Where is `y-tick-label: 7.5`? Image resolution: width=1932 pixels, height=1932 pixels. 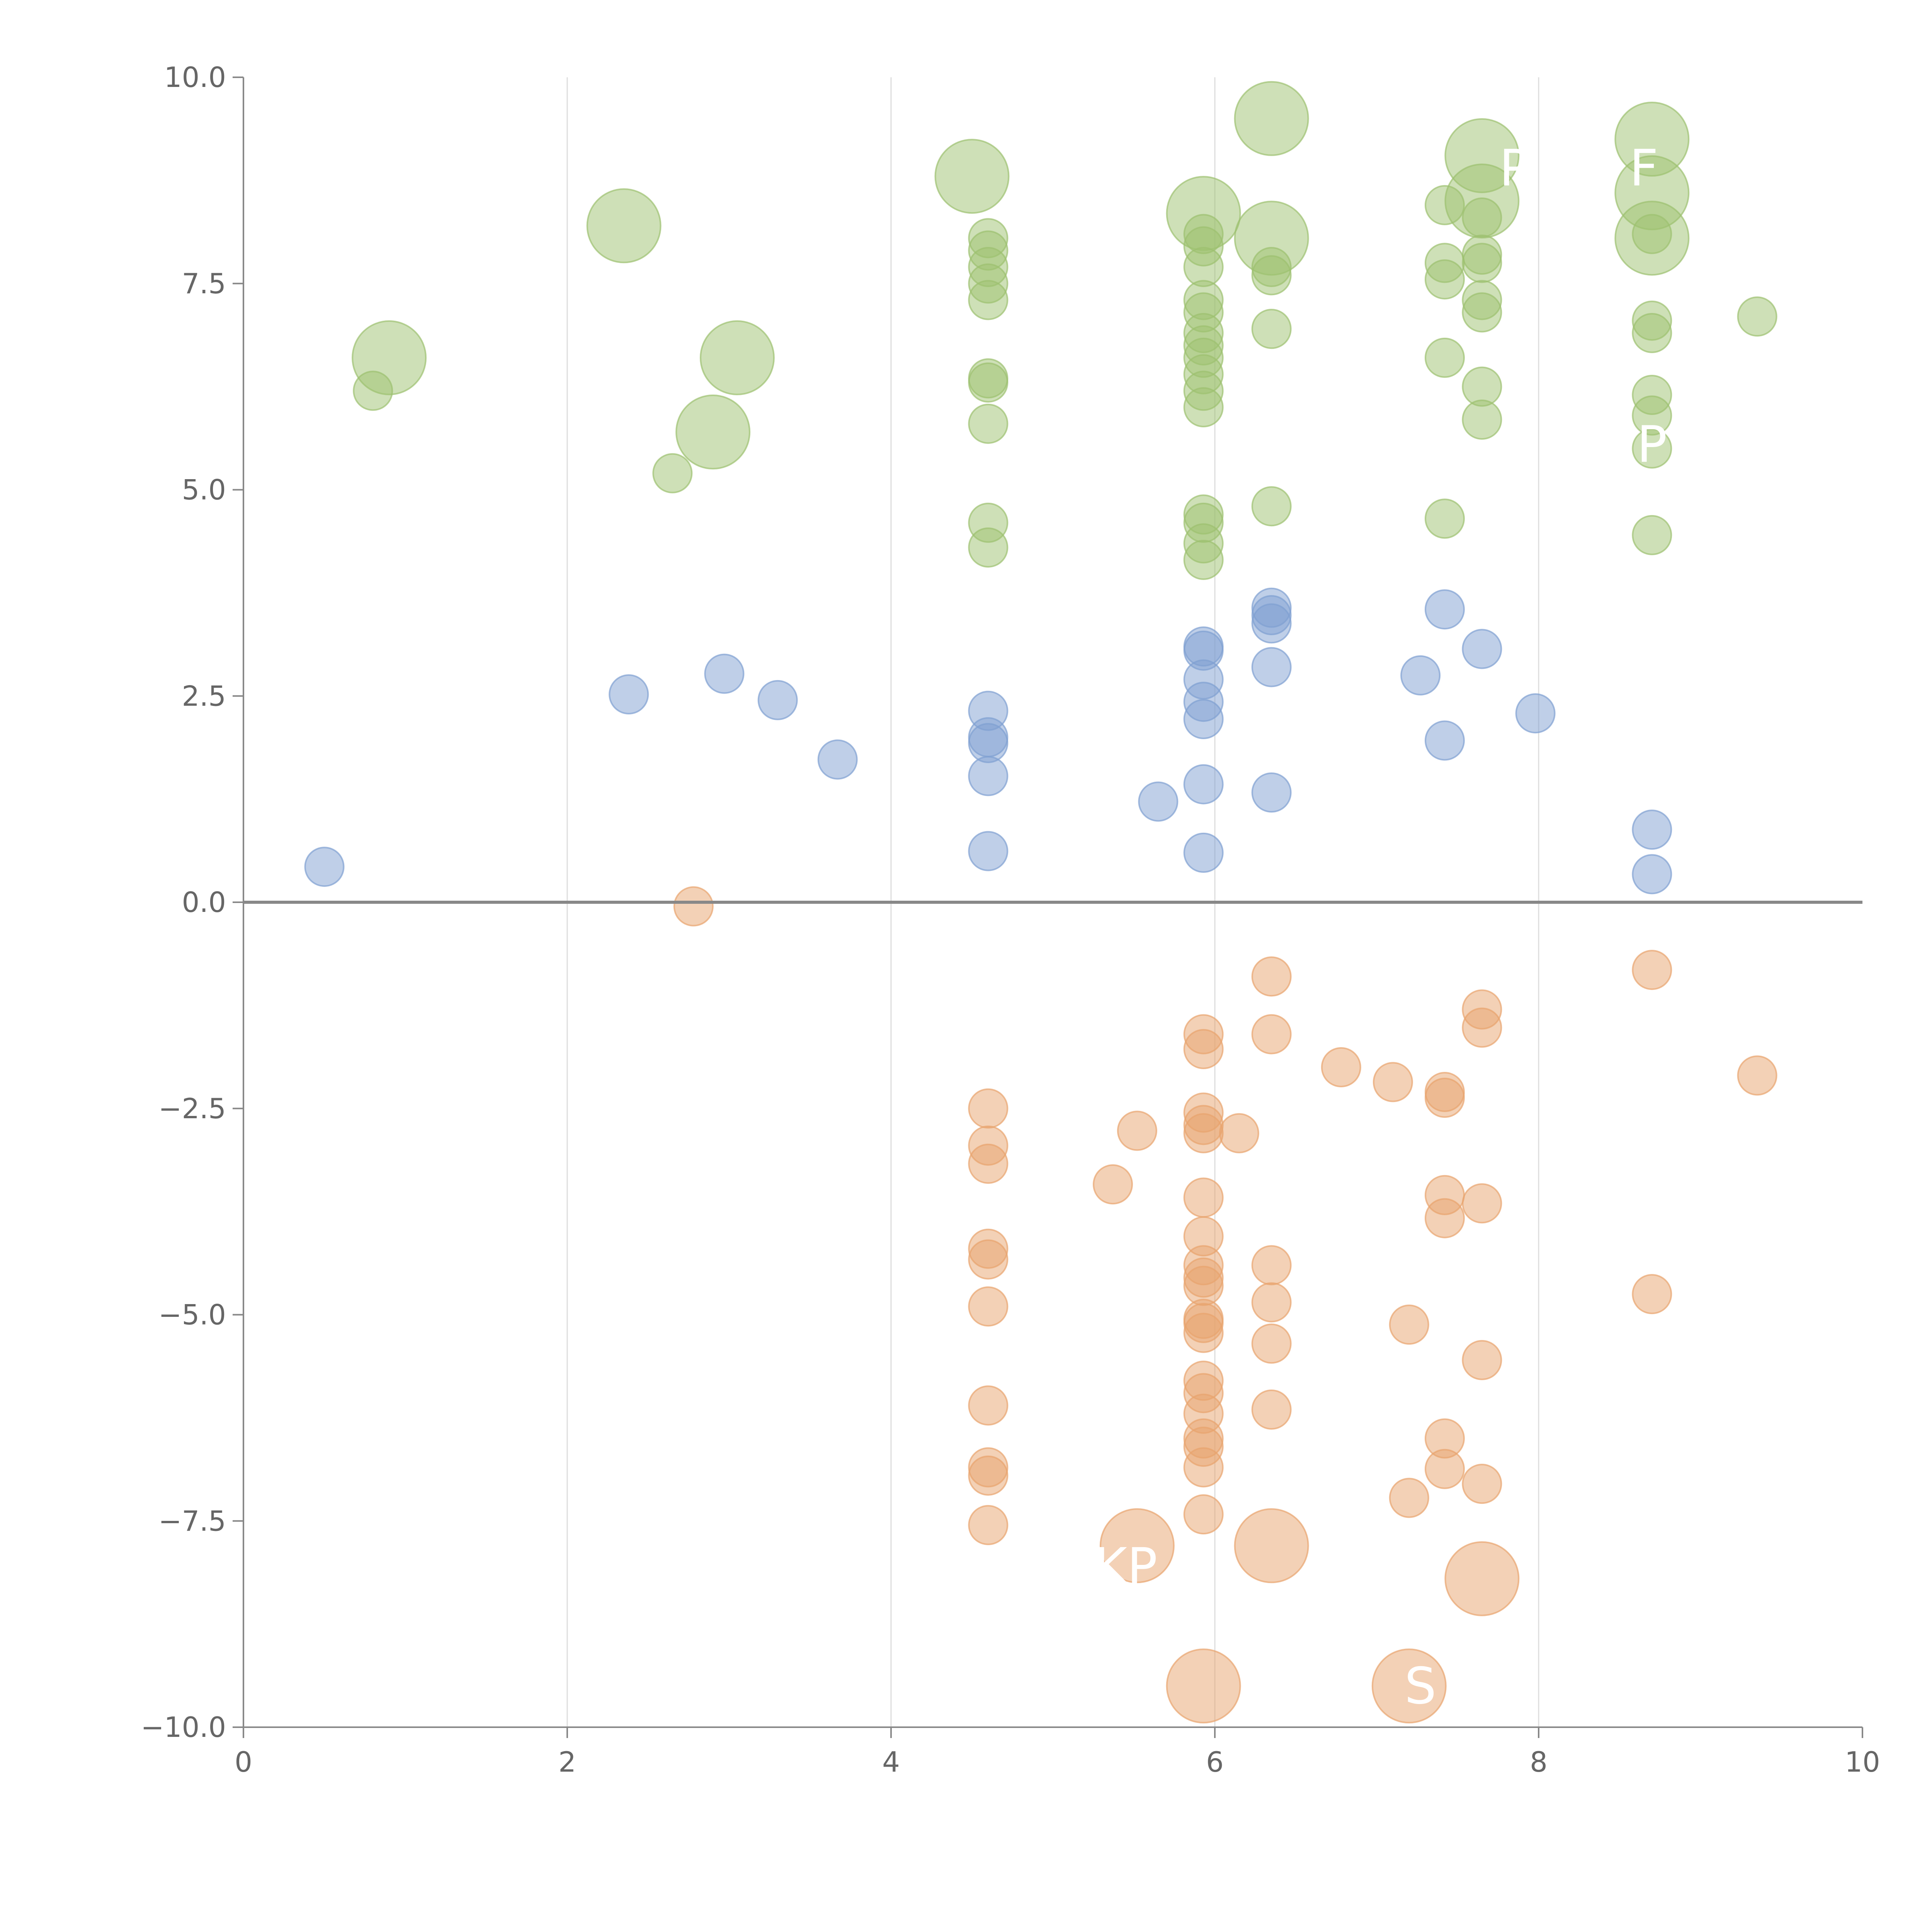
y-tick-label: 7.5 is located at coordinates (204, 284).